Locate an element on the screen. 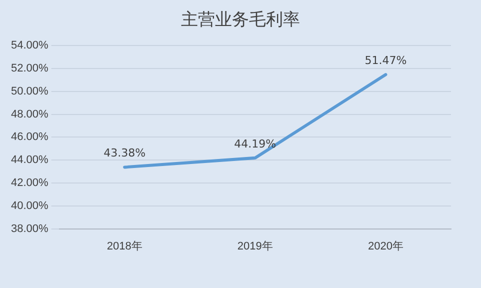 The height and width of the screenshot is (288, 481). y-tick-label: 46.00% is located at coordinates (29, 137).